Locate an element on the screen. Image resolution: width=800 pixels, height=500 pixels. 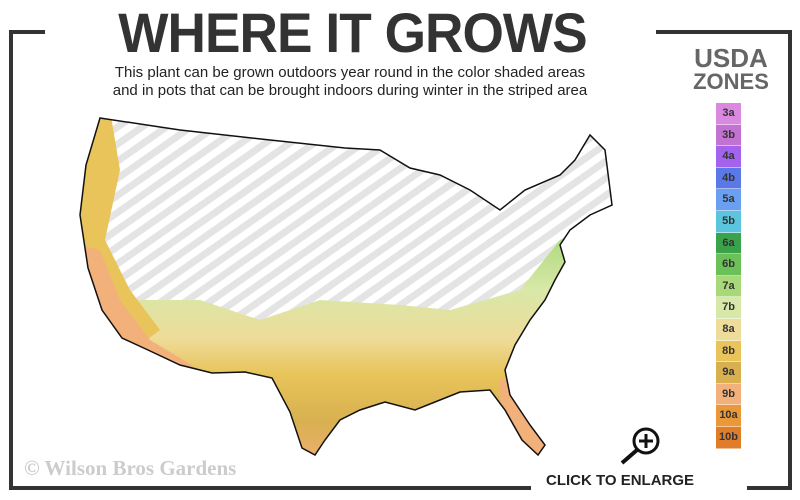
frame-bottom-right is located at coordinates (769, 488).